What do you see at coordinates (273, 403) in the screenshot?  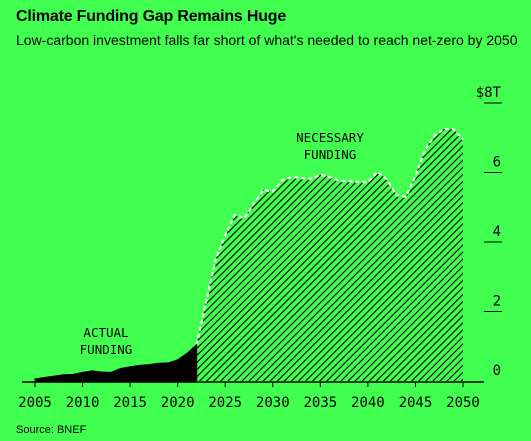 I see `x-tick-label: 2030` at bounding box center [273, 403].